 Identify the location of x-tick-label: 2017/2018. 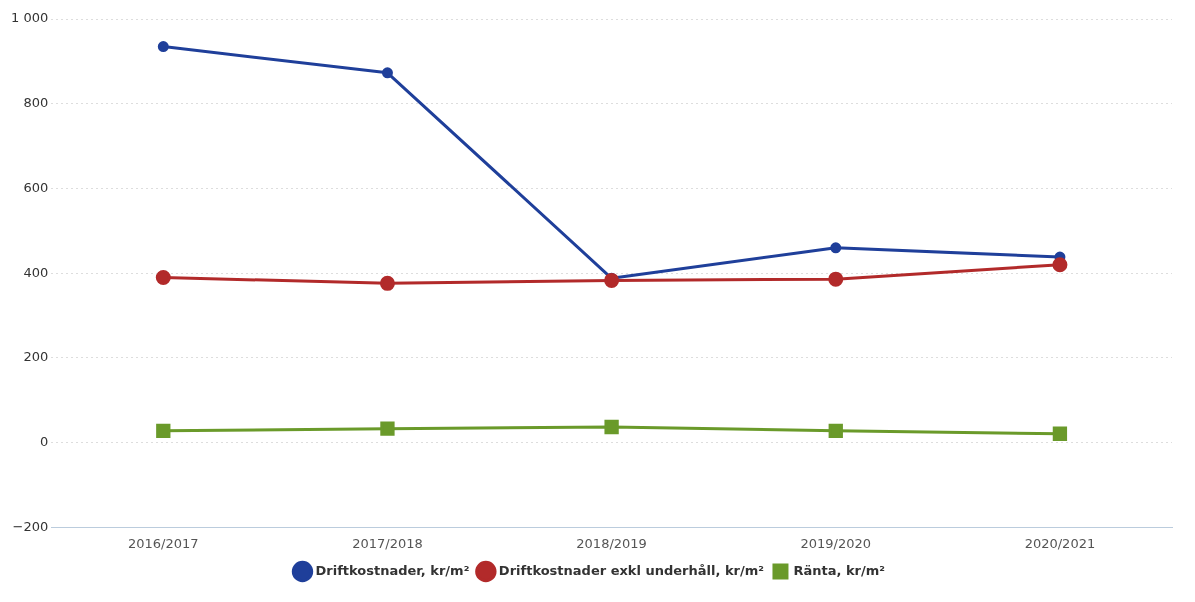
(387, 543).